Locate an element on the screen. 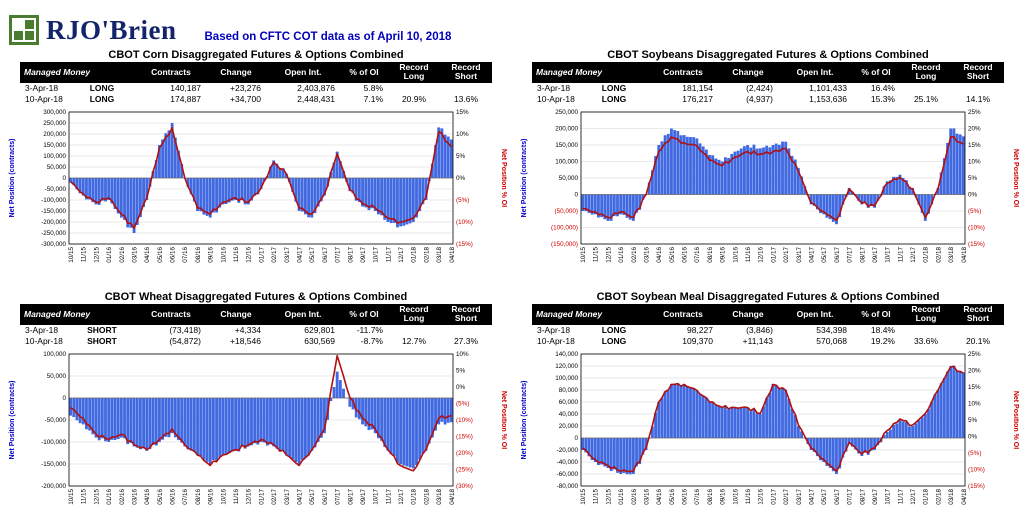 This screenshot has width=1024, height=531. left-axis-tick-label: 40,000 is located at coordinates (569, 414).